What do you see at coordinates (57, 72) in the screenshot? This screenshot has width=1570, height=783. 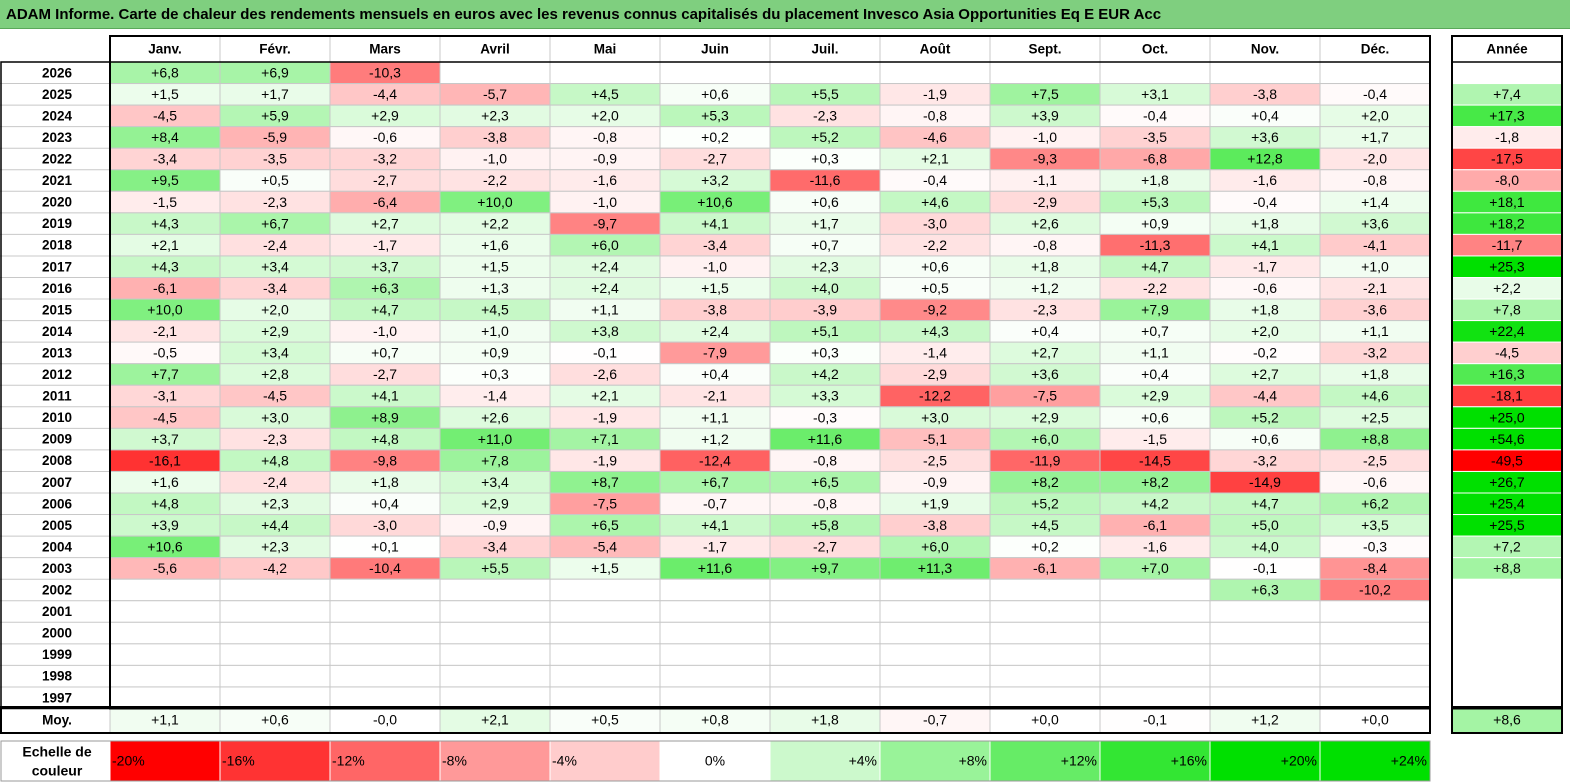 I see `year-label: 2026` at bounding box center [57, 72].